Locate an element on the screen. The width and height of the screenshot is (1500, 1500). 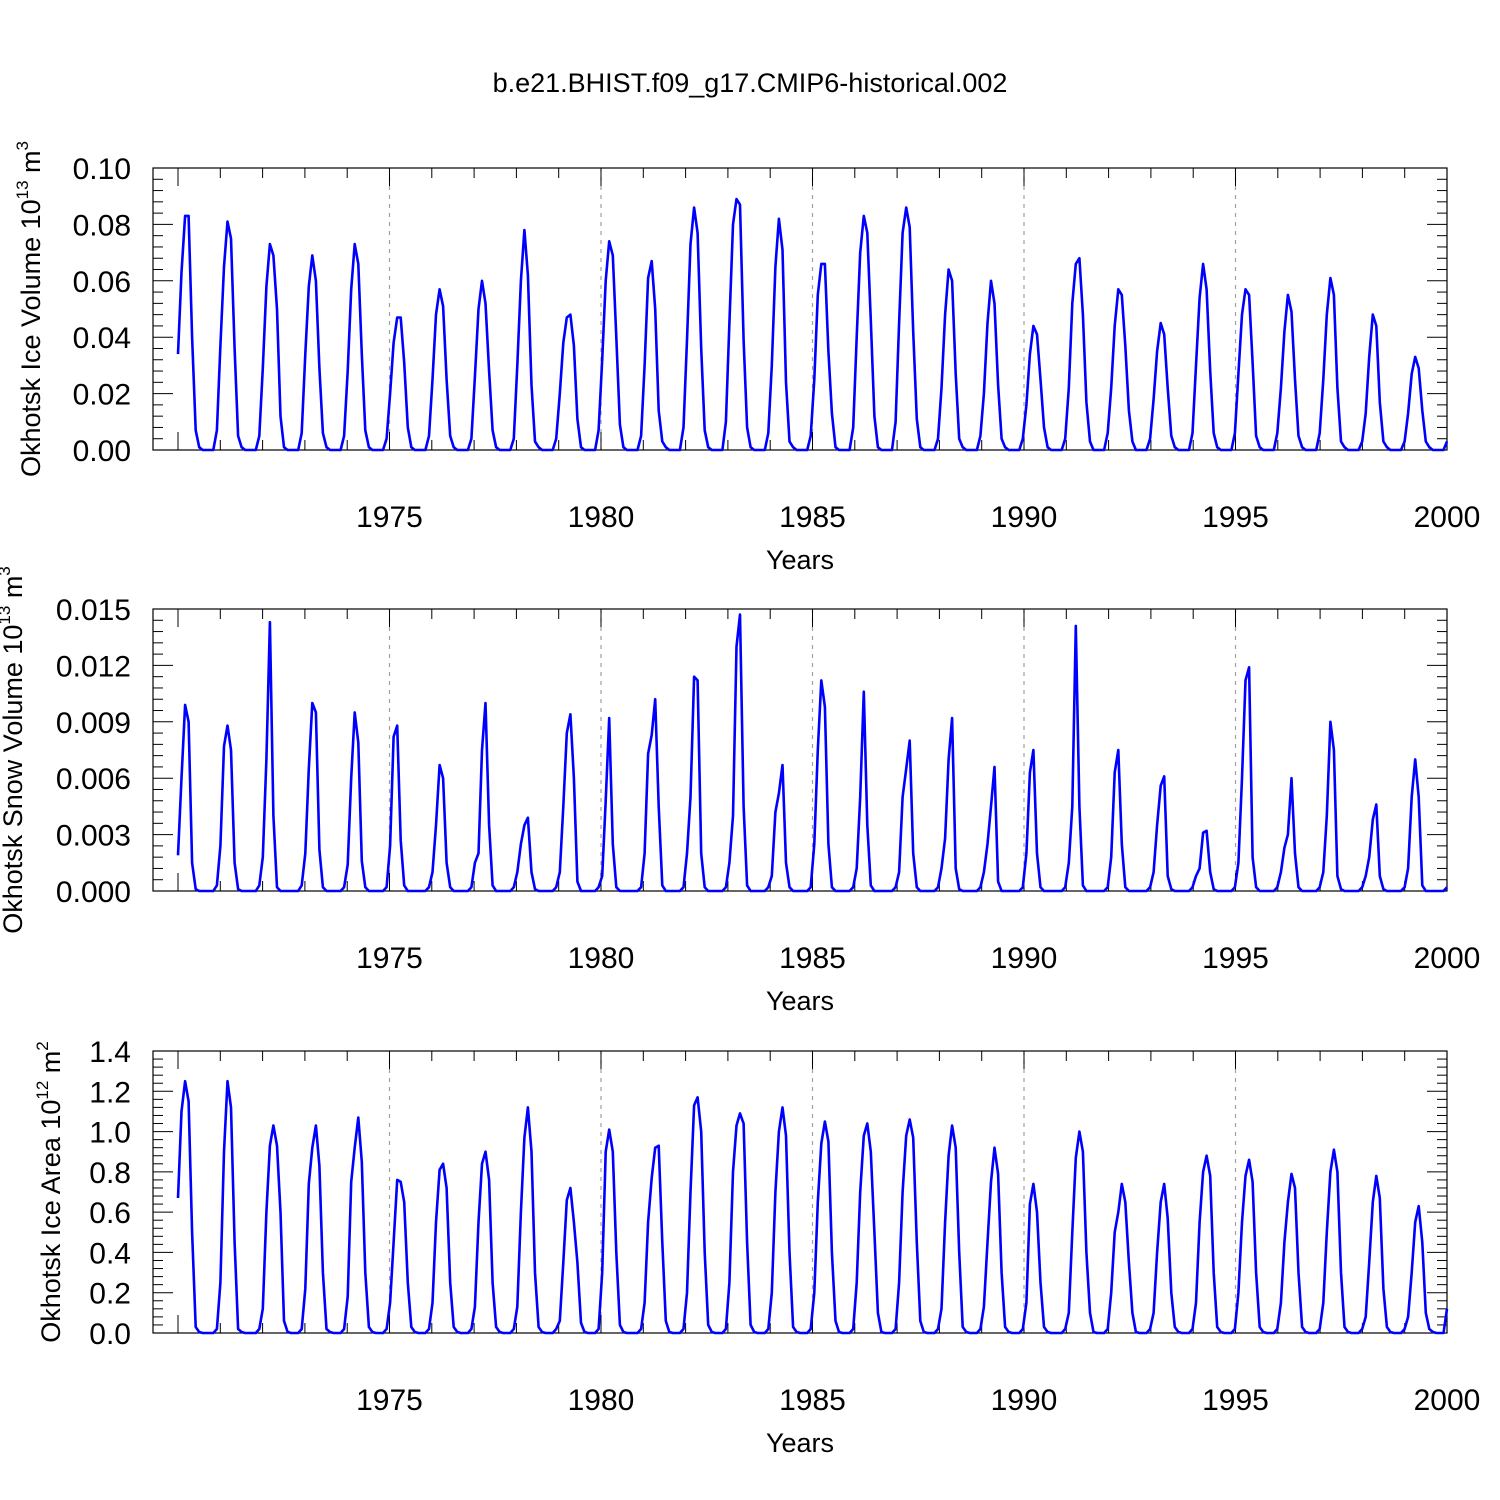
y-tick-label: 0.0 is located at coordinates (110, 1334).